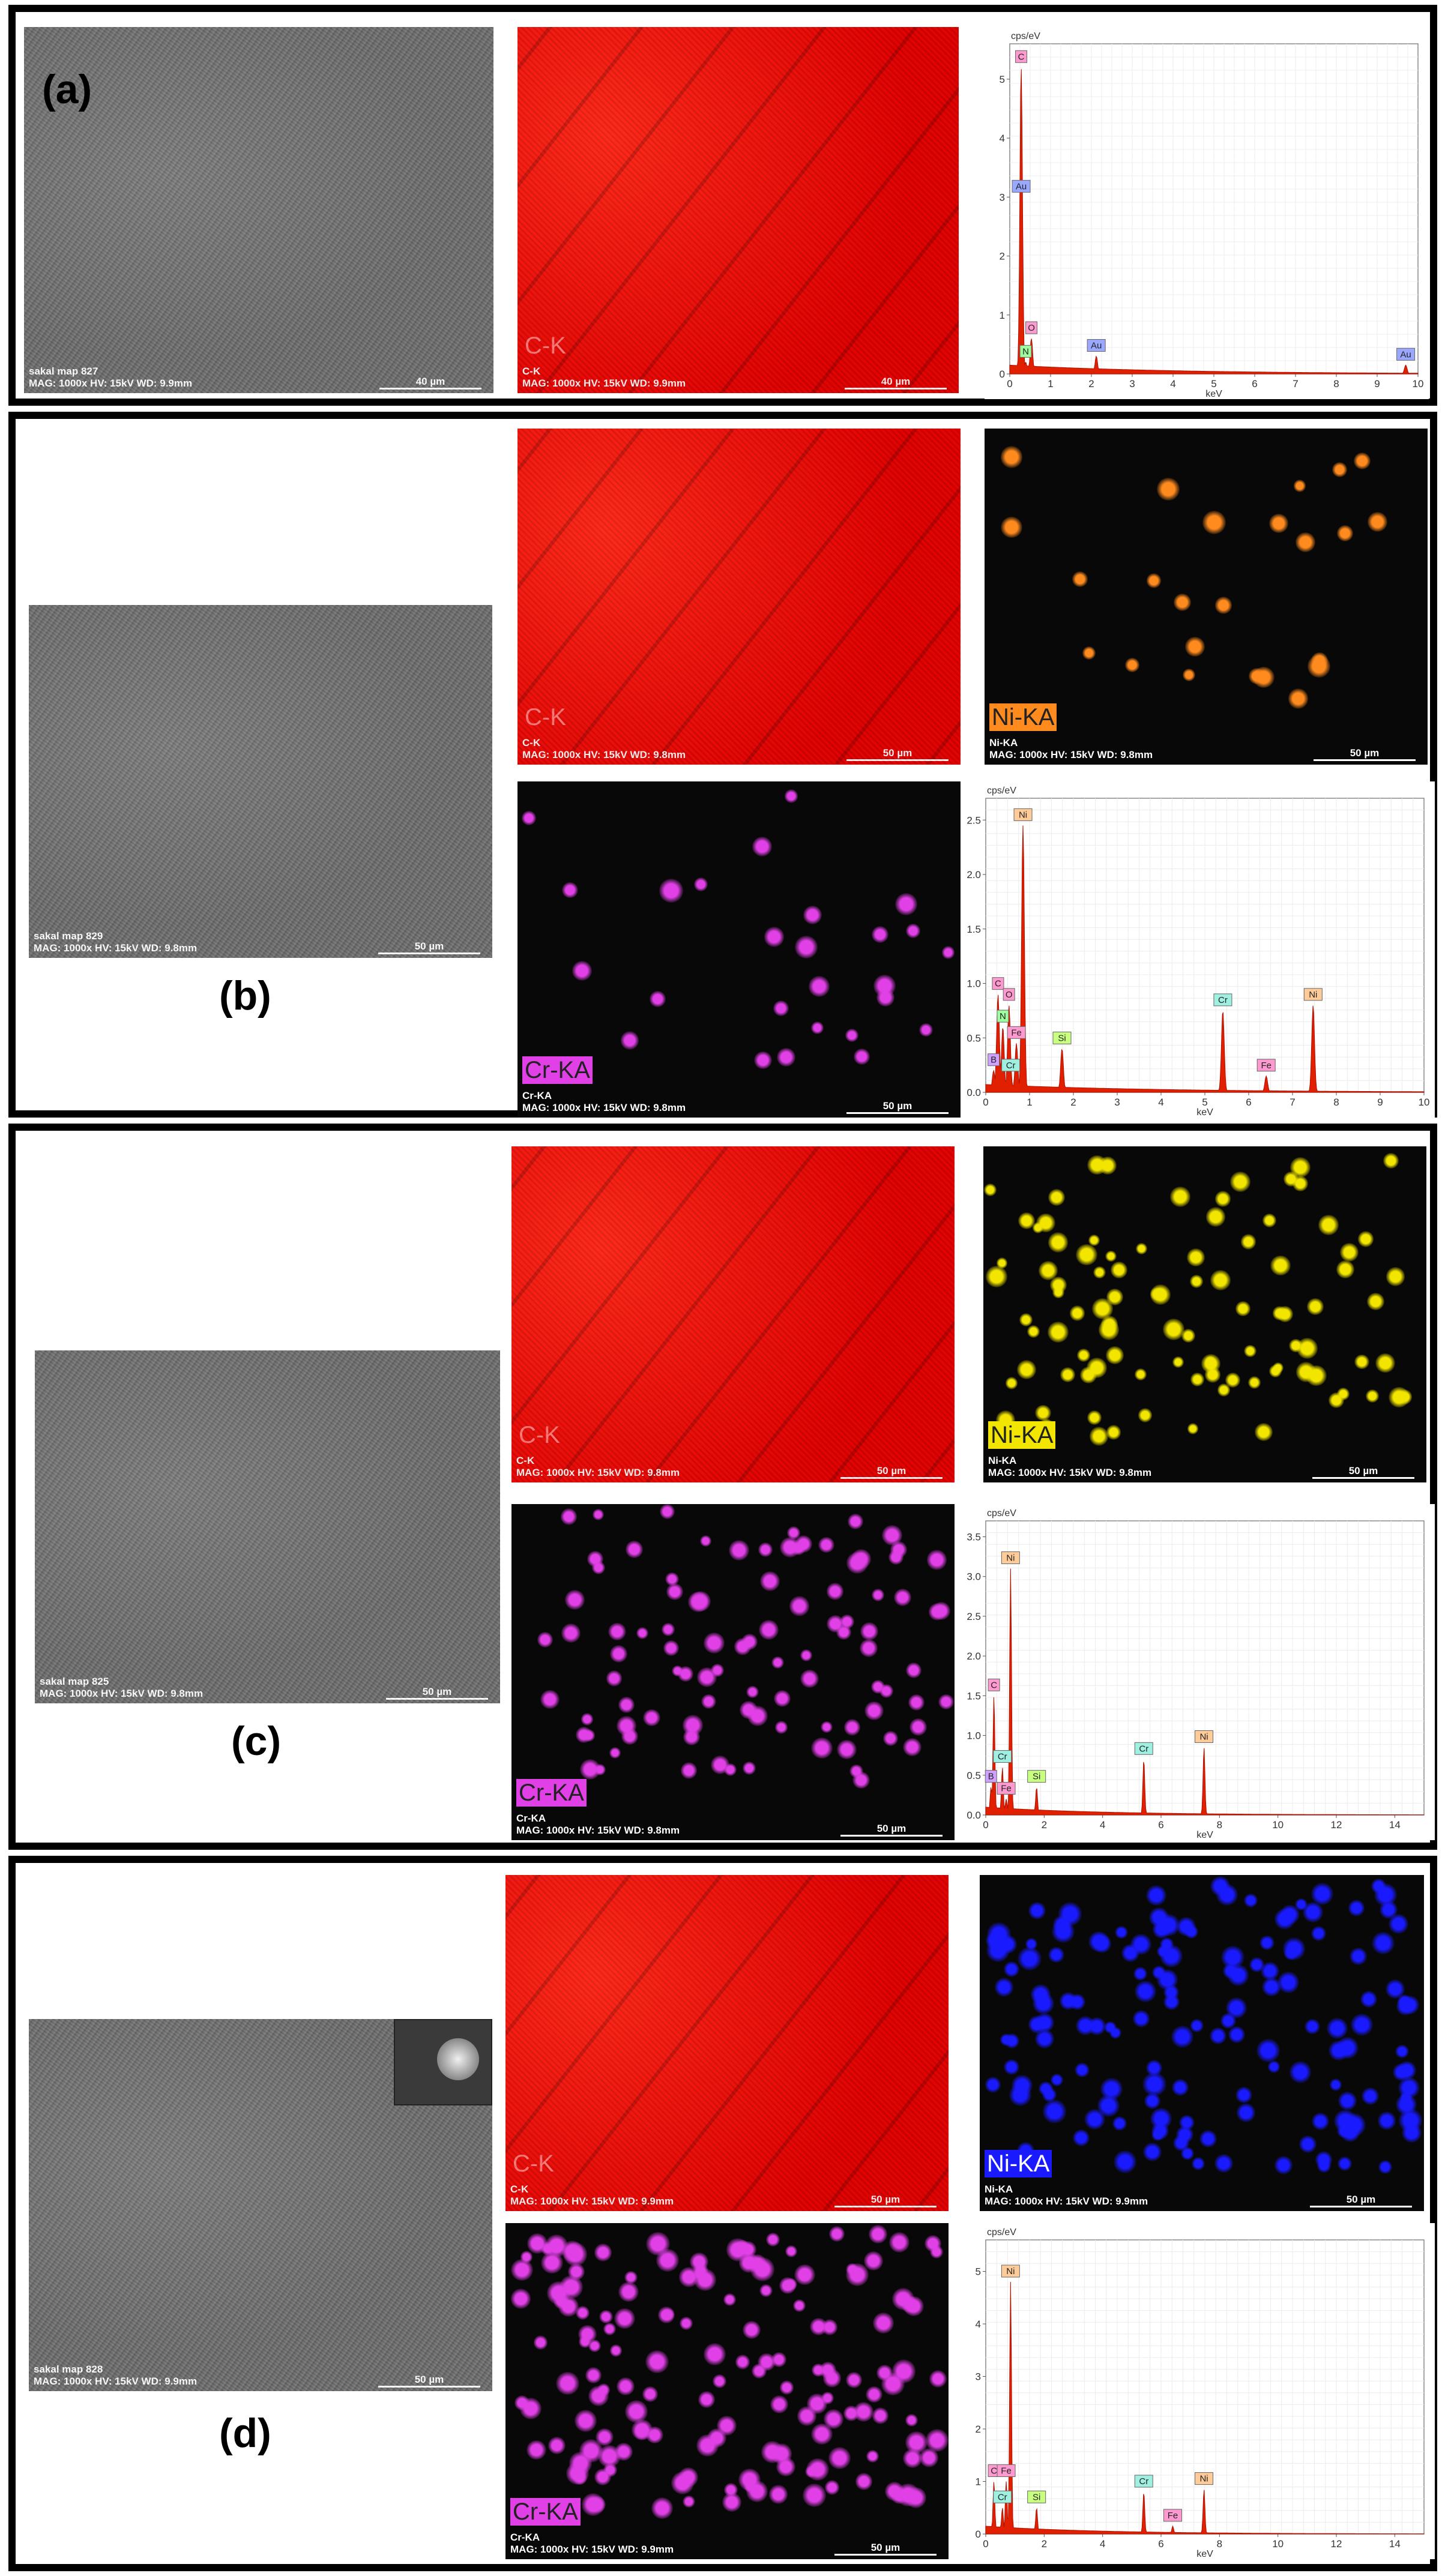  What do you see at coordinates (1213, 384) in the screenshot?
I see `x-tick-label: 5` at bounding box center [1213, 384].